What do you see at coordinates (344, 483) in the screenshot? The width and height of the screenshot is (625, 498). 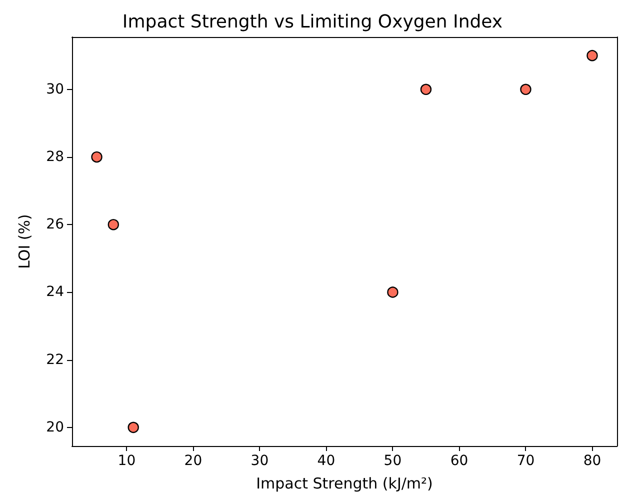 I see `x-axis-title: Impact Strength (kJ/m²)` at bounding box center [344, 483].